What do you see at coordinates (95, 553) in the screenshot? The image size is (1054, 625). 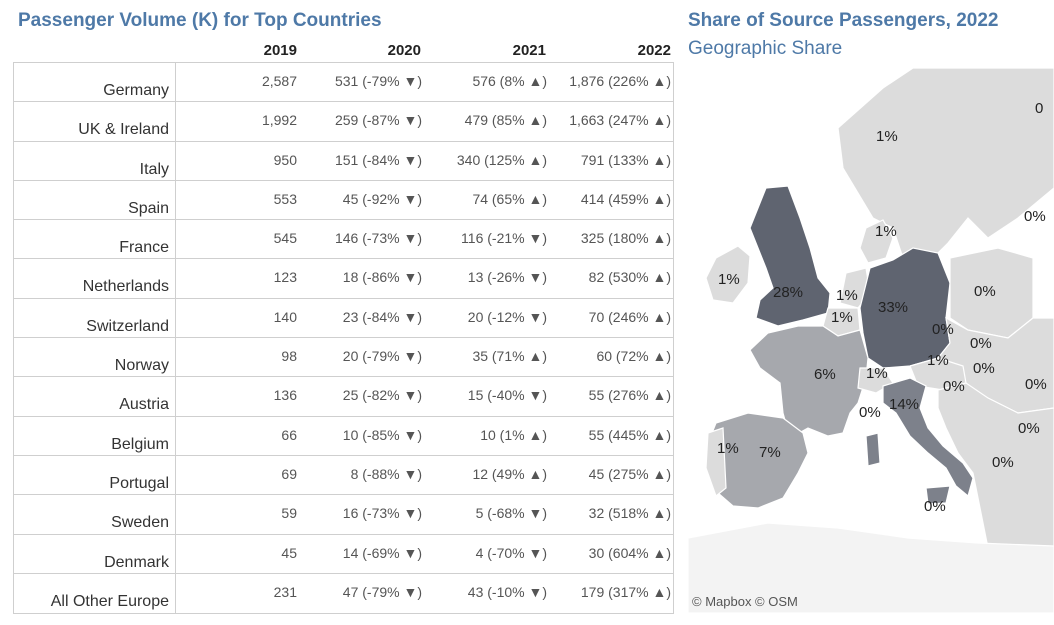 I see `country-cell: Denmark` at bounding box center [95, 553].